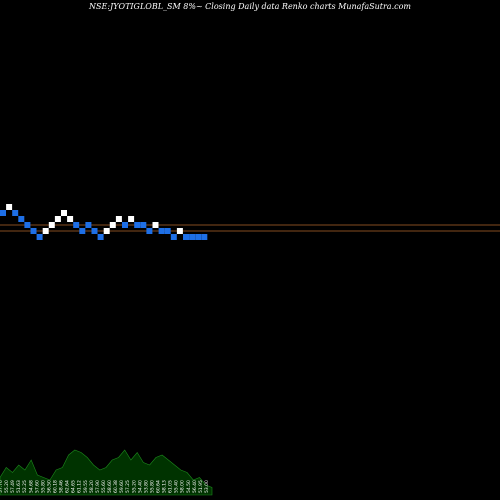 The image size is (500, 500). What do you see at coordinates (86, 486) in the screenshot?
I see `volume-label: 59.55` at bounding box center [86, 486].